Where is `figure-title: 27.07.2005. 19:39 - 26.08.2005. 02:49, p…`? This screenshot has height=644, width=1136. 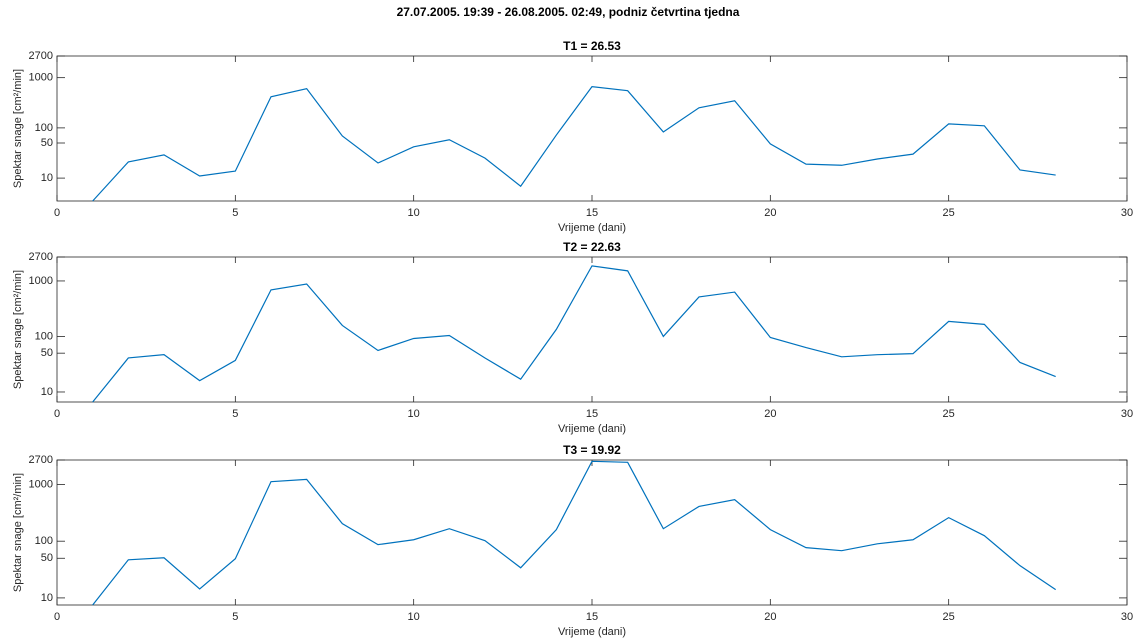 figure-title: 27.07.2005. 19:39 - 26.08.2005. 02:49, p… is located at coordinates (568, 12).